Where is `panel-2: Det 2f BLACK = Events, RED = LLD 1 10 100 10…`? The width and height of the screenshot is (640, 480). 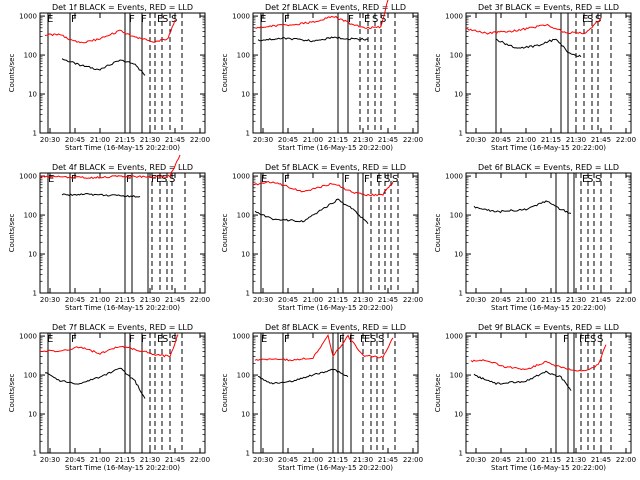
panel-2: Det 2f BLACK = Events, RED = LLD 1 10 100 10… is located at coordinates (322, 76).